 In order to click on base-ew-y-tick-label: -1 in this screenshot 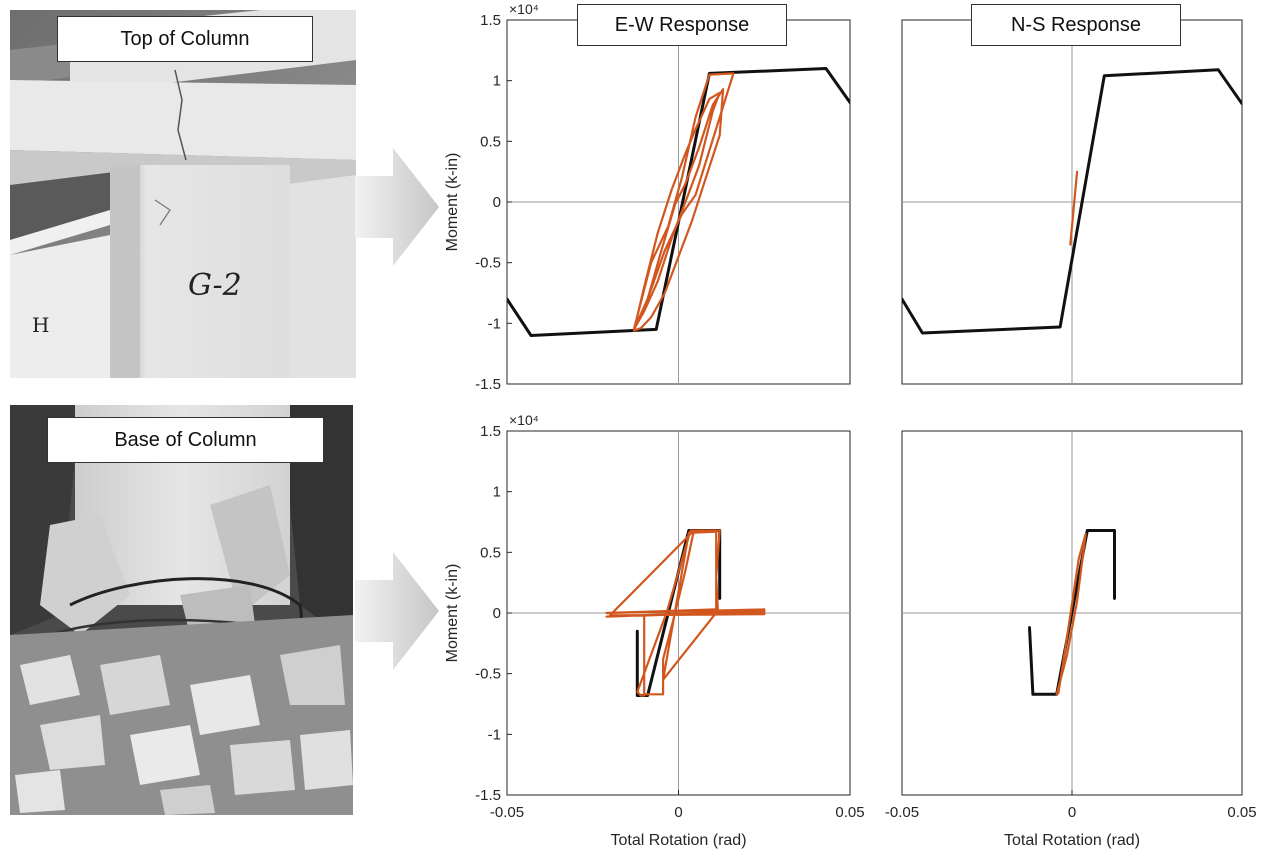, I will do `click(494, 734)`.